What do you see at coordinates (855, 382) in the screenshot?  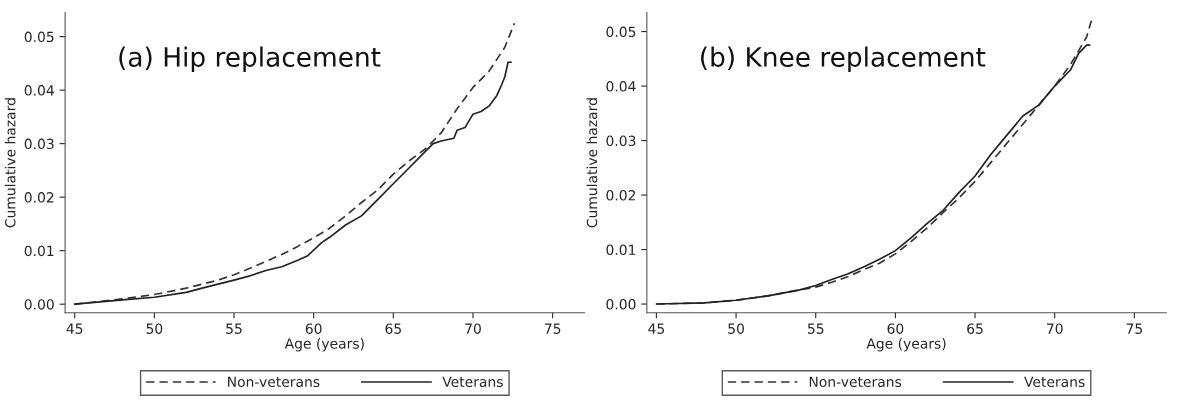 I see `legend-label: Non-veterans` at bounding box center [855, 382].